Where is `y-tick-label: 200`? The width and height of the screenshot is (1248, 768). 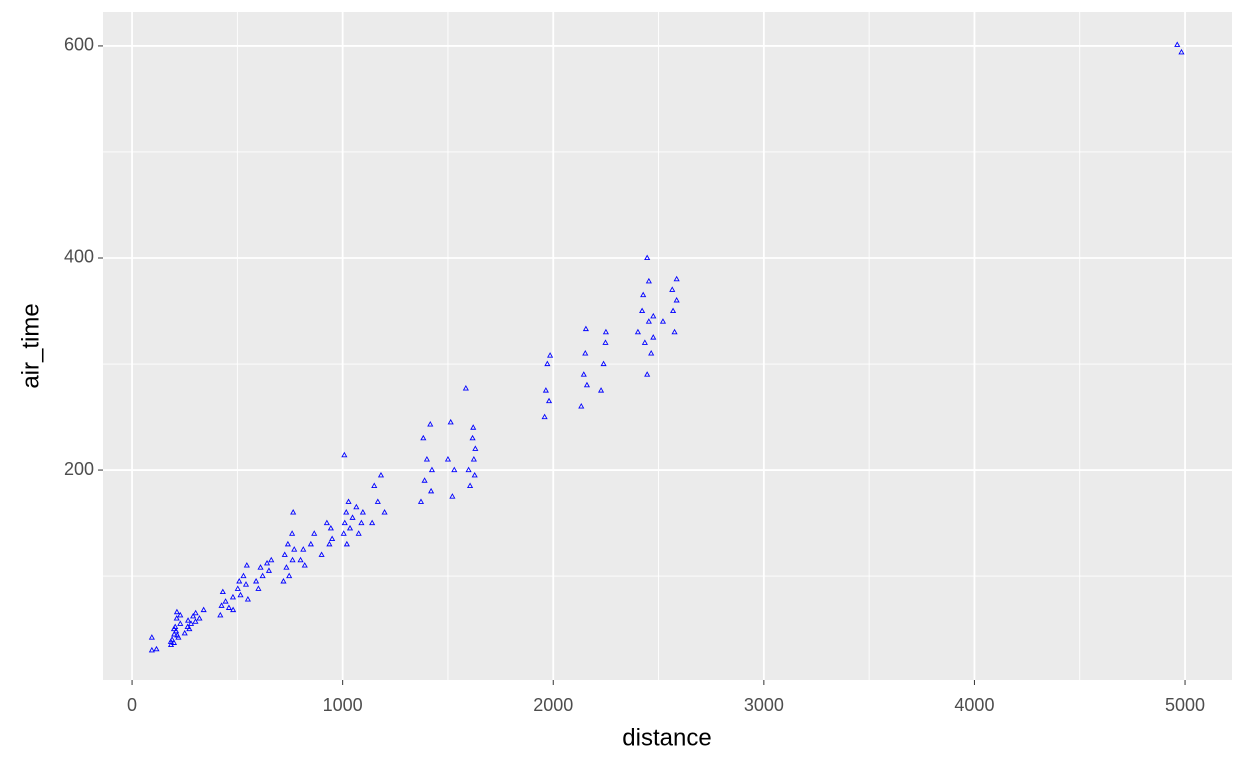
y-tick-label: 200 is located at coordinates (79, 469).